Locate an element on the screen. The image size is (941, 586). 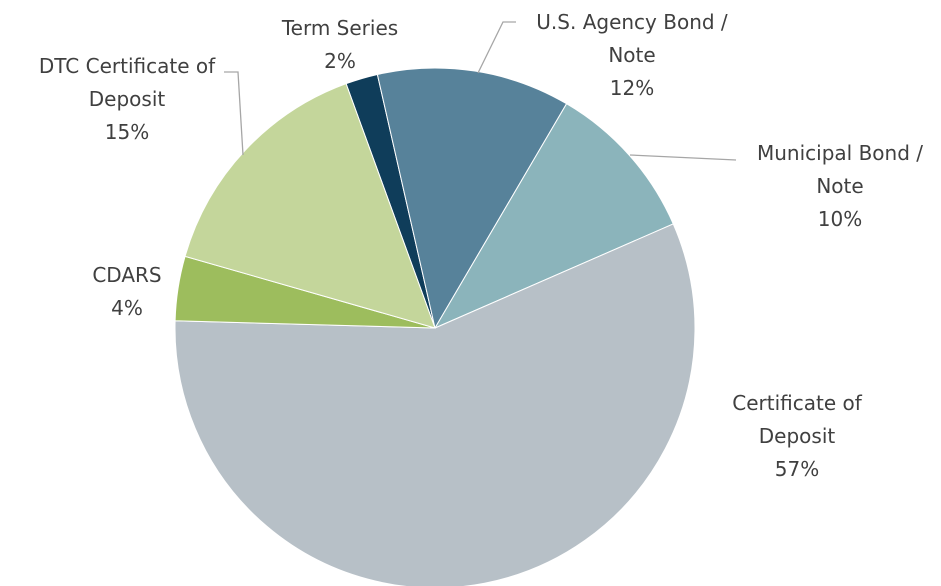
slice-label: Term Series 2% is located at coordinates (340, 45).